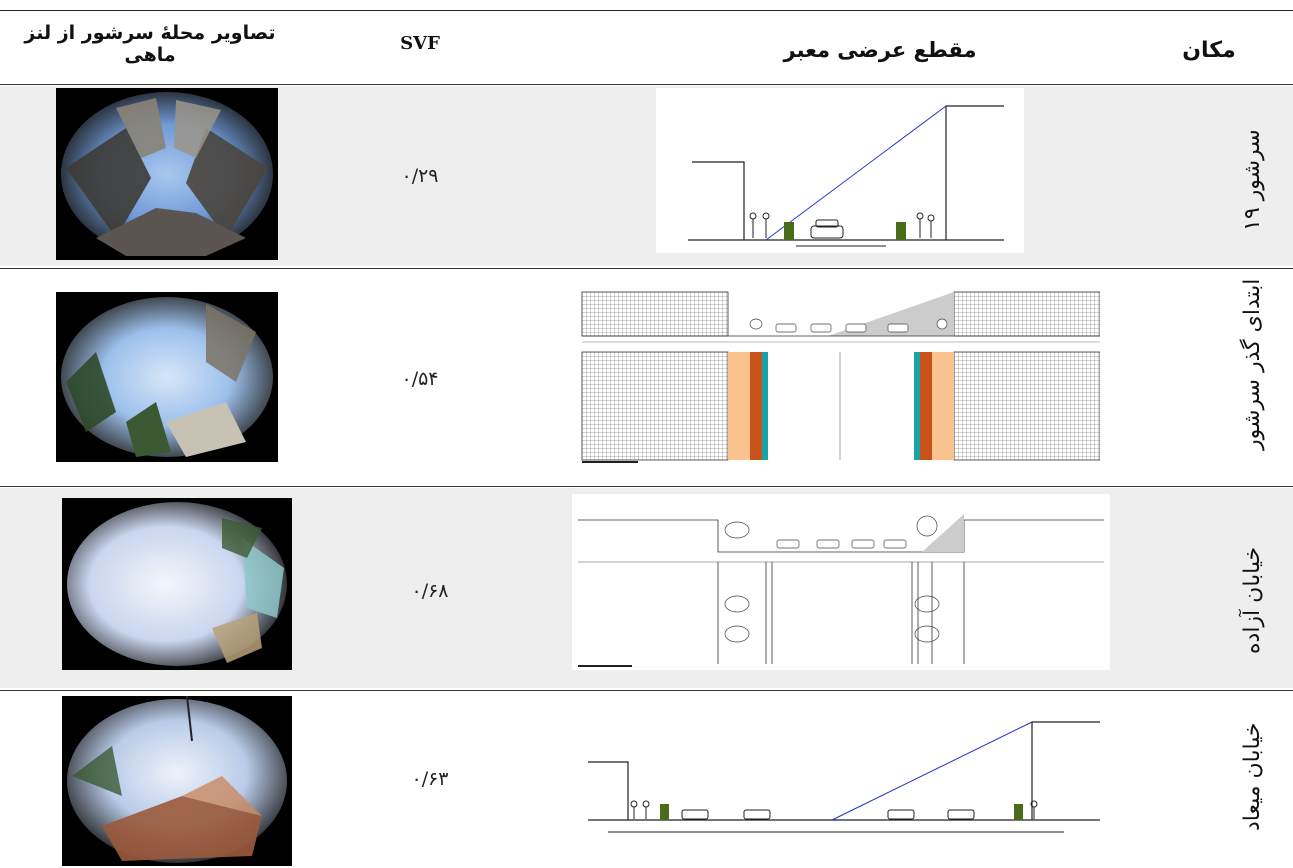 The width and height of the screenshot is (1293, 868). Describe the element at coordinates (430, 779) in the screenshot. I see `svf-cell: ۰/۶۳` at that location.